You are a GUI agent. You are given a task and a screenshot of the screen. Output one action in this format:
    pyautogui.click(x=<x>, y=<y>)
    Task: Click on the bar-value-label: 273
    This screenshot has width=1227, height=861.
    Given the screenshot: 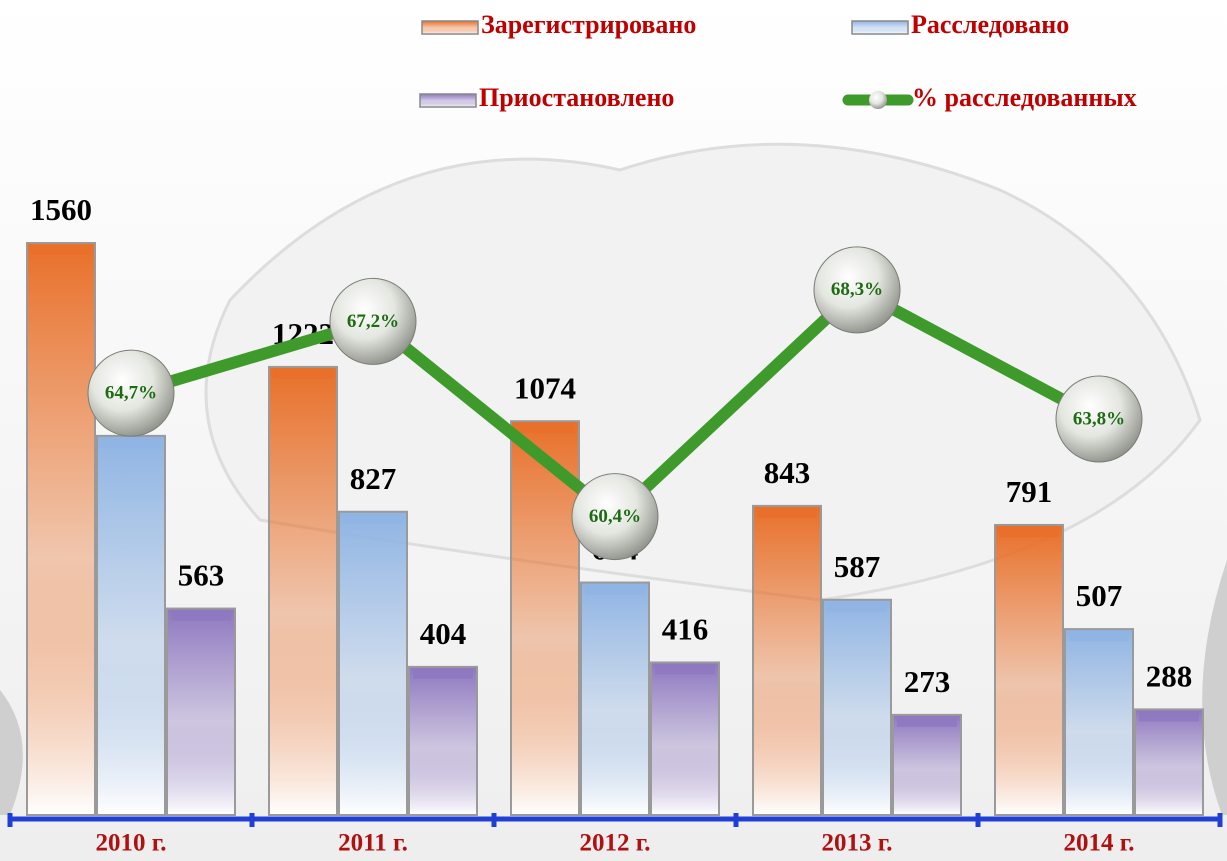 What is the action you would take?
    pyautogui.click(x=927, y=681)
    